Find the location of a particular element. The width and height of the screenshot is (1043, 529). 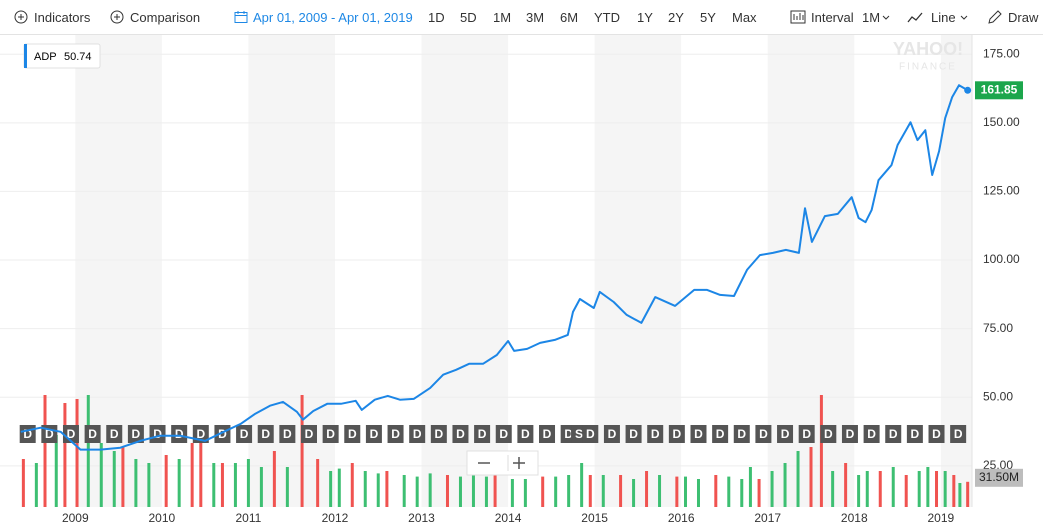

comparison-button: Comparison is located at coordinates (165, 17).